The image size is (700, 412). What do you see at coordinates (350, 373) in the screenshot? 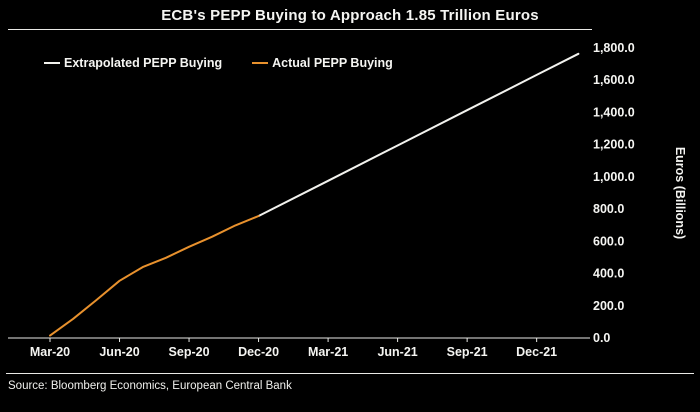
I see `footer-divider` at bounding box center [350, 373].